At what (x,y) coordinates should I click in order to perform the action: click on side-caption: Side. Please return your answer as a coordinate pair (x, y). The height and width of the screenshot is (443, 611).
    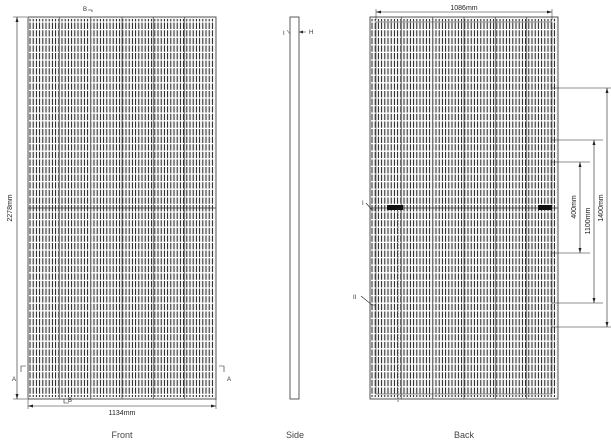
    Looking at the image, I should click on (295, 435).